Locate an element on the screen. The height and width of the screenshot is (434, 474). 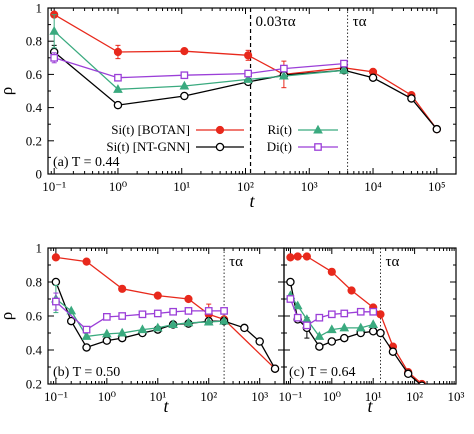
tau-label: 0.03τα is located at coordinates (276, 22).